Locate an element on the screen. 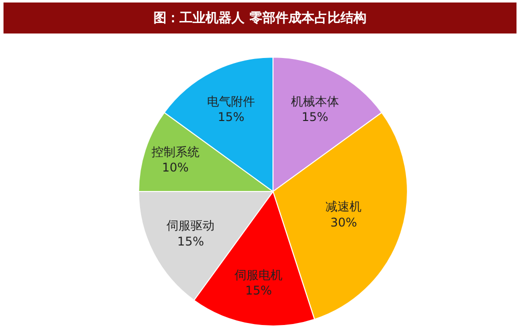 This screenshot has height=336, width=520. slice-label: 机械本体 is located at coordinates (314, 101).